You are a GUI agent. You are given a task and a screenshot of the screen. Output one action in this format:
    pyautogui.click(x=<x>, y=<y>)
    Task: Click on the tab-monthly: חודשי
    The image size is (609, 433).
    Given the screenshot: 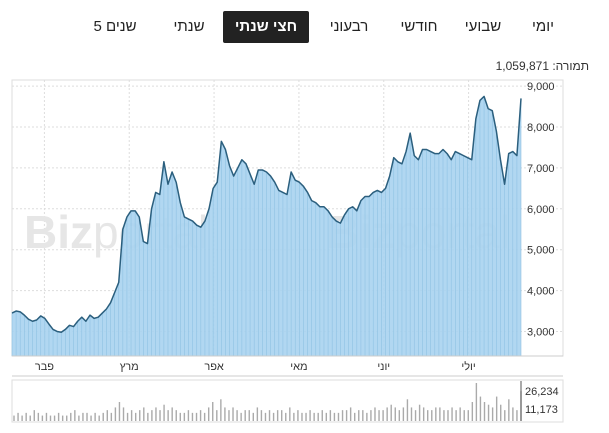 What is the action you would take?
    pyautogui.click(x=419, y=26)
    